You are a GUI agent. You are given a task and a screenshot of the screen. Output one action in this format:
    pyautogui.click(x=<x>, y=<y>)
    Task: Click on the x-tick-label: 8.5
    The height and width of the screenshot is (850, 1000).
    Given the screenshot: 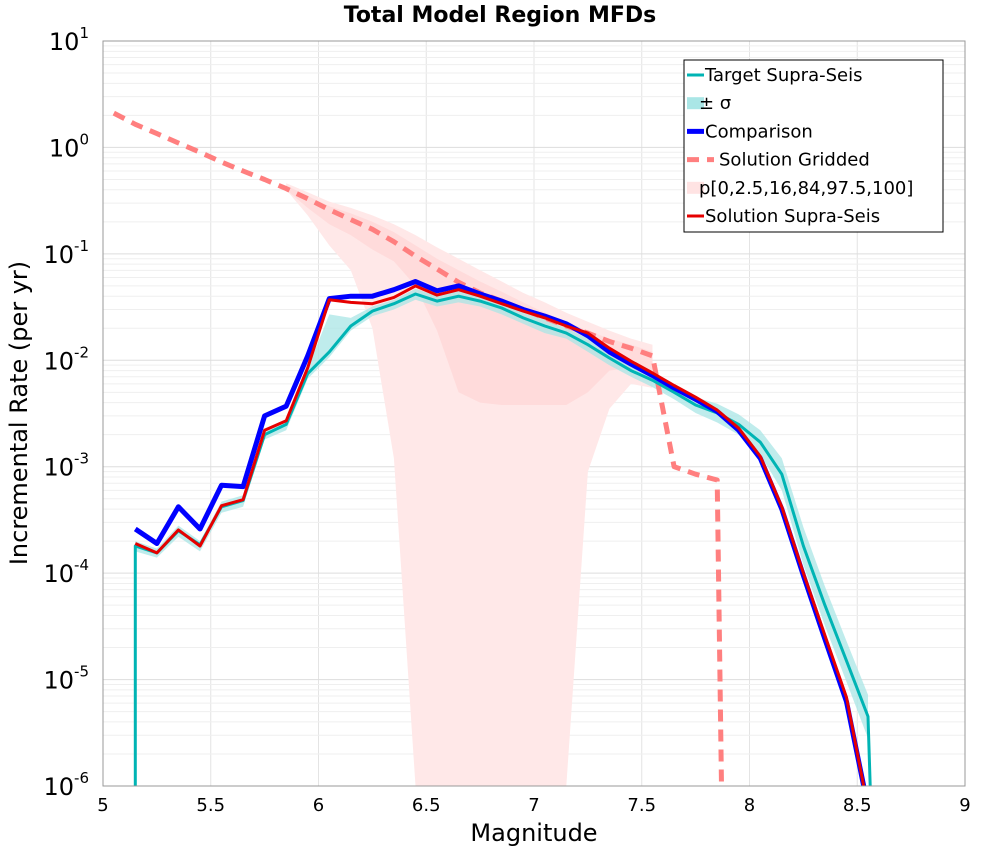 What is the action you would take?
    pyautogui.click(x=857, y=805)
    